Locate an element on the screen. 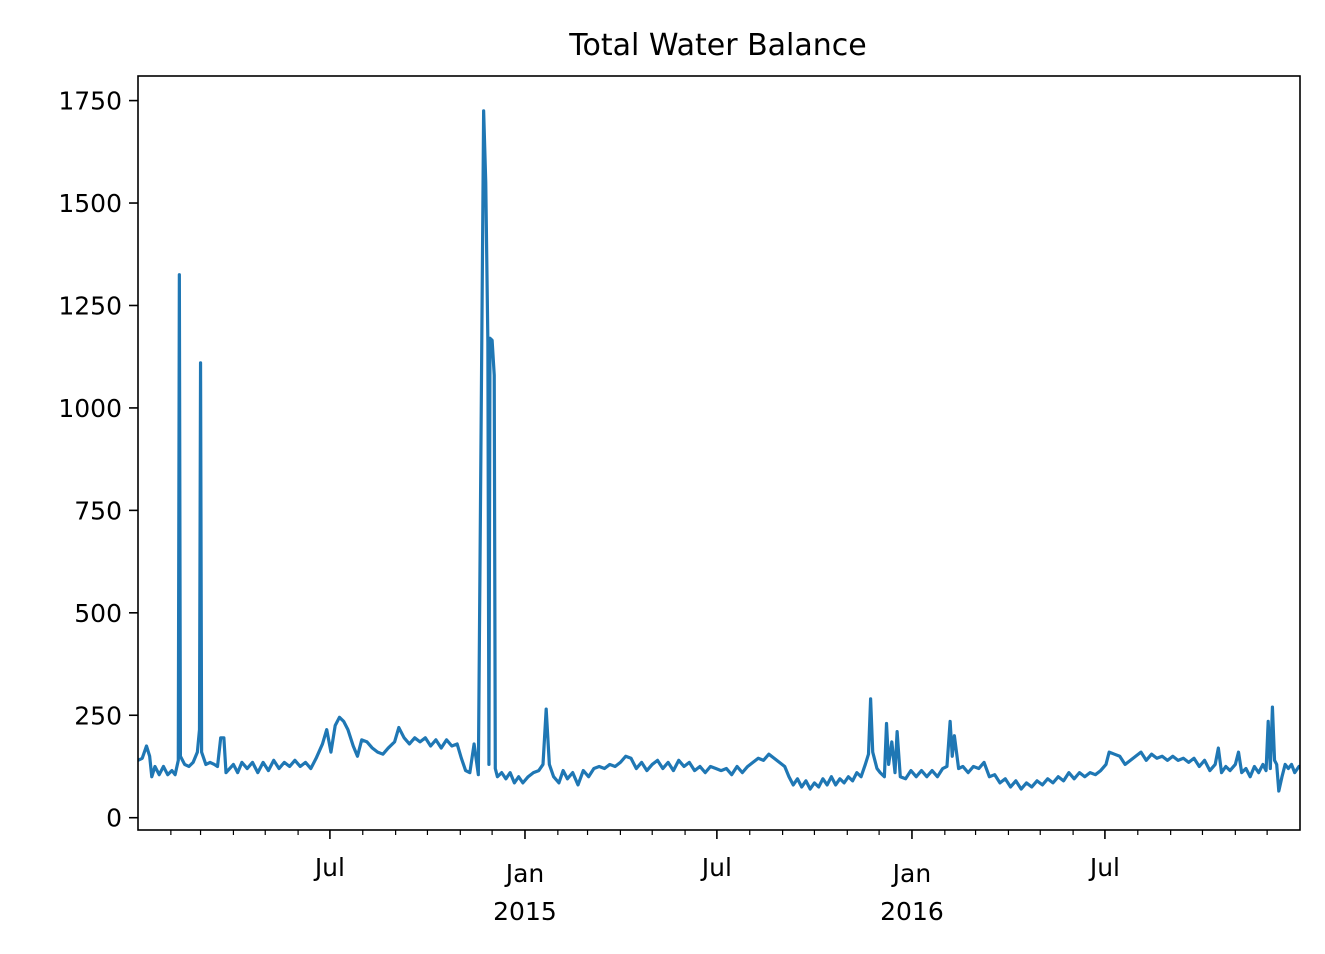  y-axis: 0 250 500 750 1000 1250 1500 1750 is located at coordinates (98, 460).